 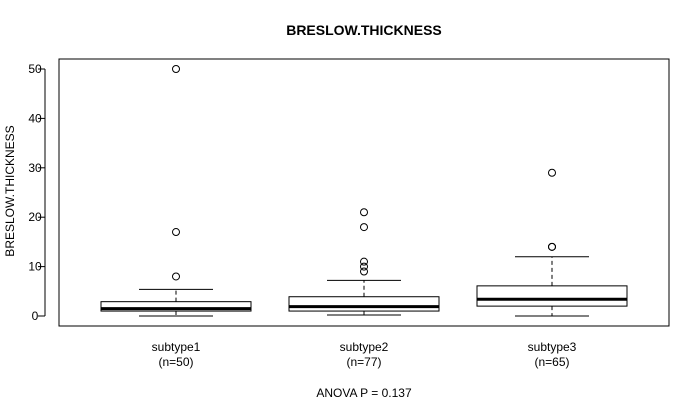 I want to click on subtype1-count-label: (n=50), so click(x=175, y=362).